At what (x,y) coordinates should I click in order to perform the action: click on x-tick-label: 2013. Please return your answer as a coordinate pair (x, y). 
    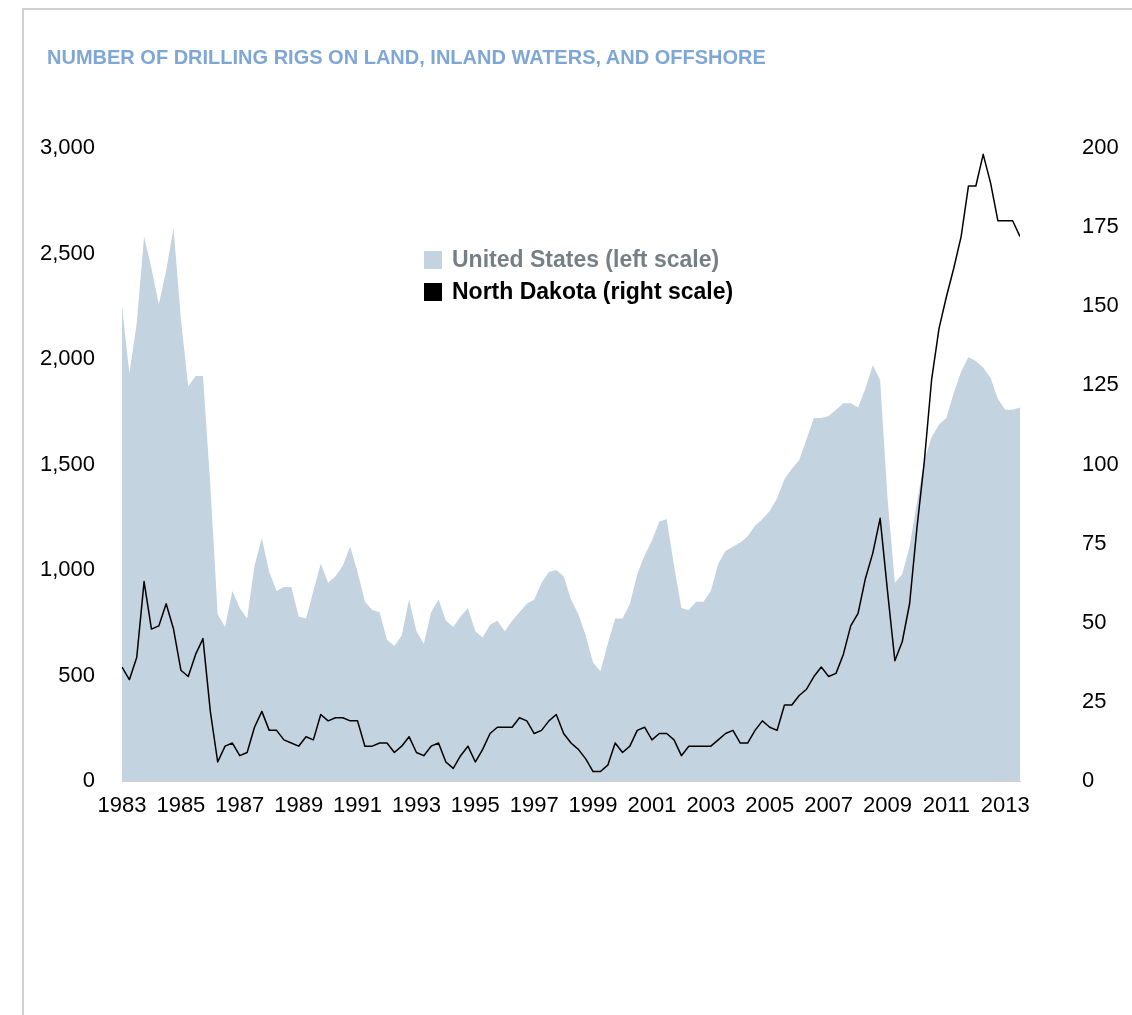
    Looking at the image, I should click on (1005, 805).